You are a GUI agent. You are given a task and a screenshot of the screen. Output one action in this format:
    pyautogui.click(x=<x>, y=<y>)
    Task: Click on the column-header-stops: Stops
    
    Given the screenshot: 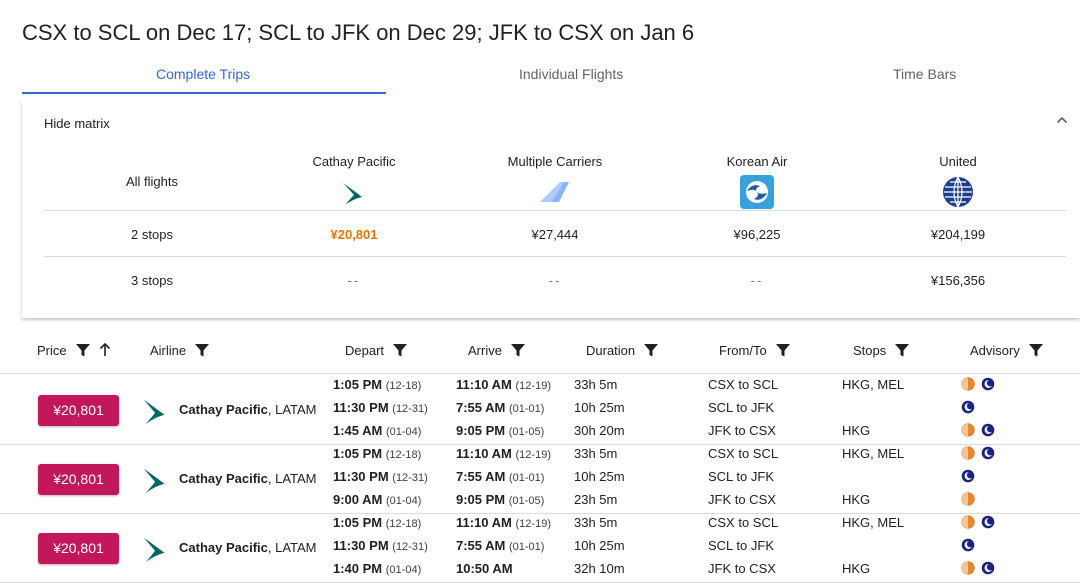 What is the action you would take?
    pyautogui.click(x=881, y=350)
    